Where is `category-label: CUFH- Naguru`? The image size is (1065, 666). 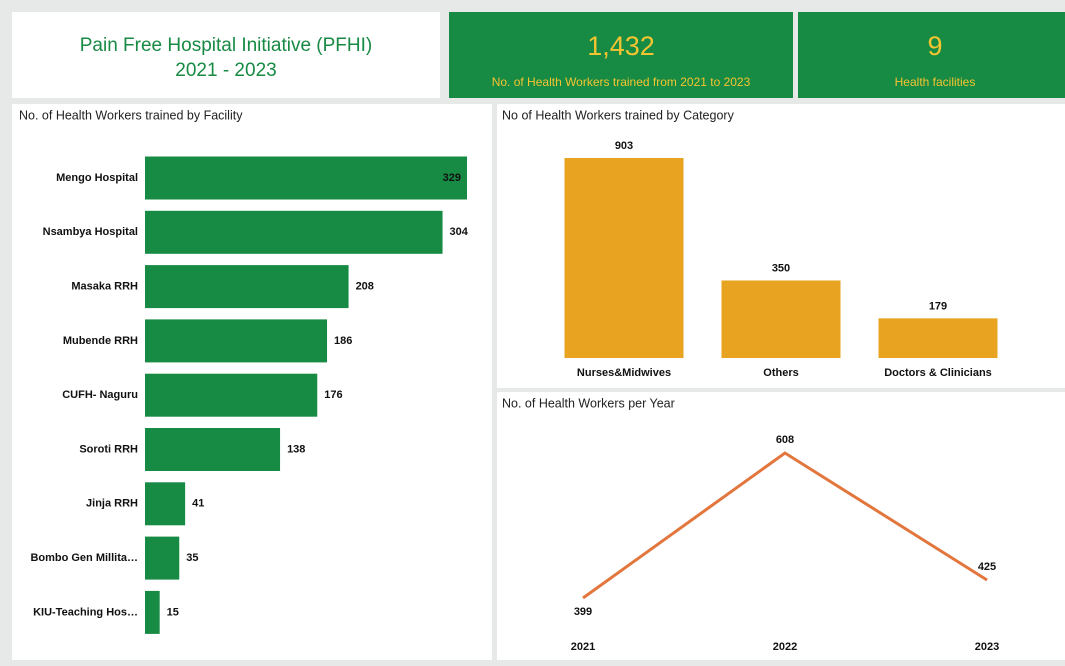
category-label: CUFH- Naguru is located at coordinates (100, 395).